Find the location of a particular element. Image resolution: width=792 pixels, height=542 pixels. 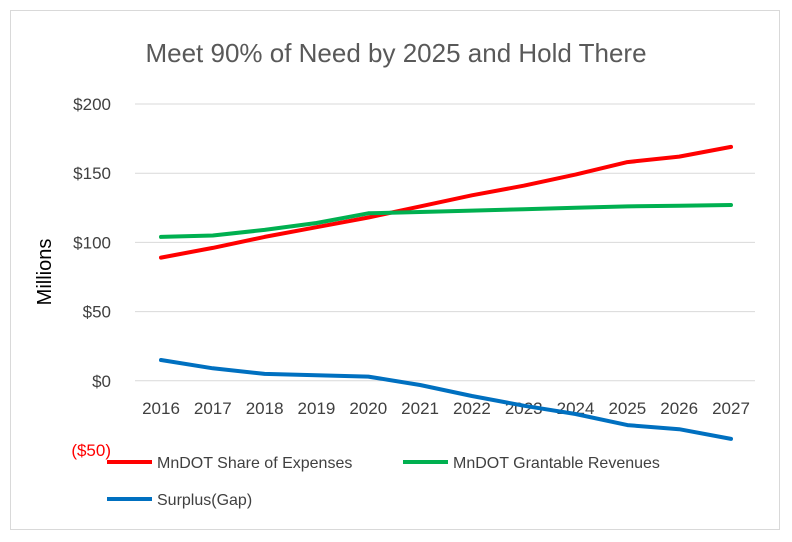

x-tick-label: 2025 is located at coordinates (627, 408).